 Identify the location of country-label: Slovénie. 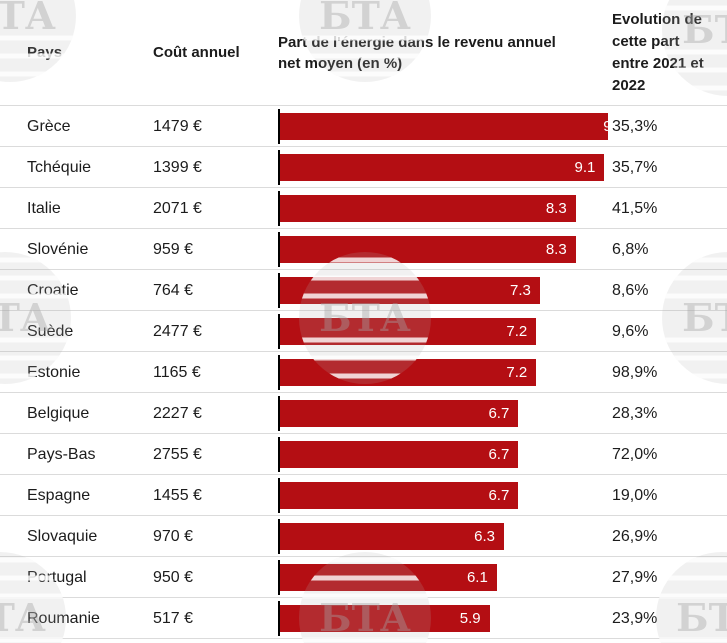
(58, 249).